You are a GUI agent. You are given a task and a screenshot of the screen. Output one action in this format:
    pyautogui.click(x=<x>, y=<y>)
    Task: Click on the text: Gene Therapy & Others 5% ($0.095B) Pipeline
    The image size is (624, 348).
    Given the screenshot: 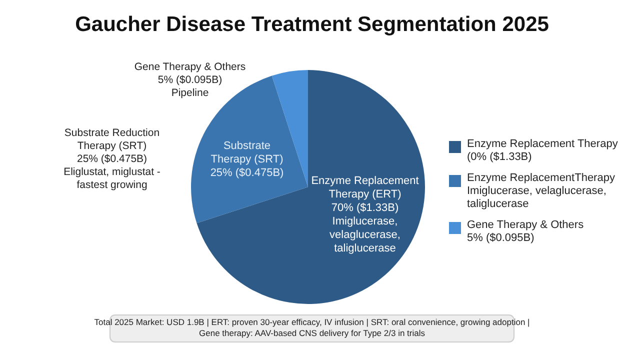 What is the action you would take?
    pyautogui.click(x=190, y=80)
    